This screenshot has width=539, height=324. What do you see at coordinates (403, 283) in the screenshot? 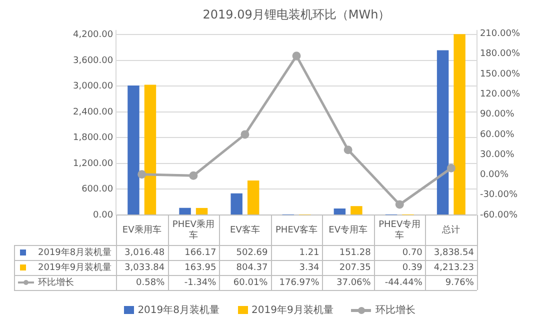
I see `data-label: -44.44%` at bounding box center [403, 283].